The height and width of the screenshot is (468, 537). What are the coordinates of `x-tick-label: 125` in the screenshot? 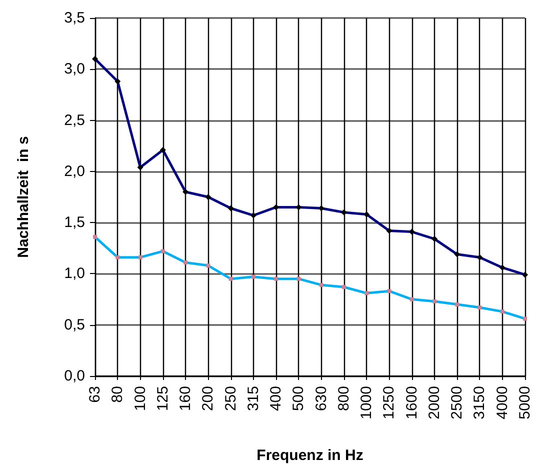 It's located at (163, 399).